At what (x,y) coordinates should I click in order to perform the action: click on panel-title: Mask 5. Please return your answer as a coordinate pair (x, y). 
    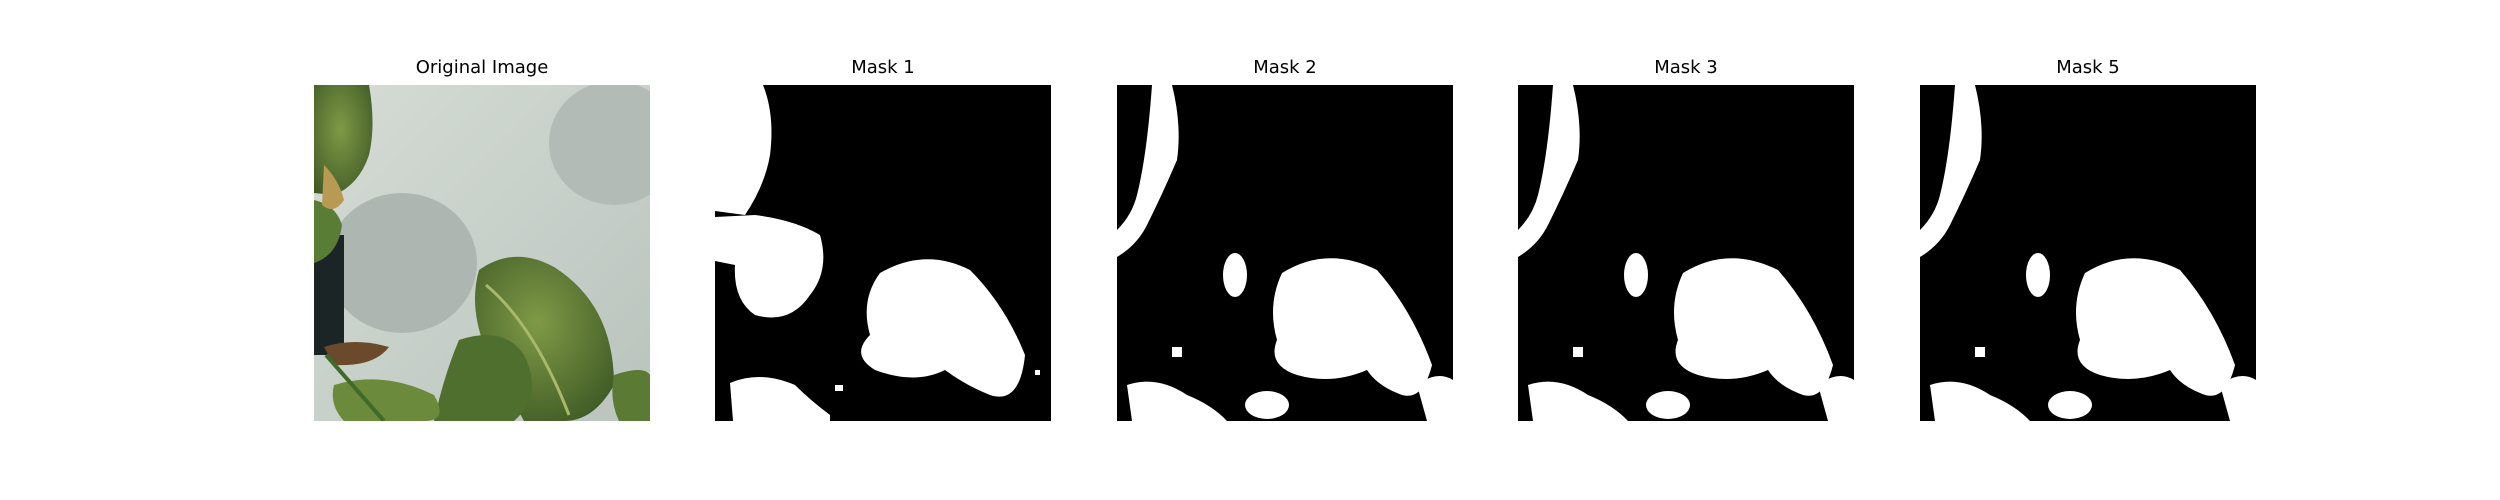
    Looking at the image, I should click on (2088, 67).